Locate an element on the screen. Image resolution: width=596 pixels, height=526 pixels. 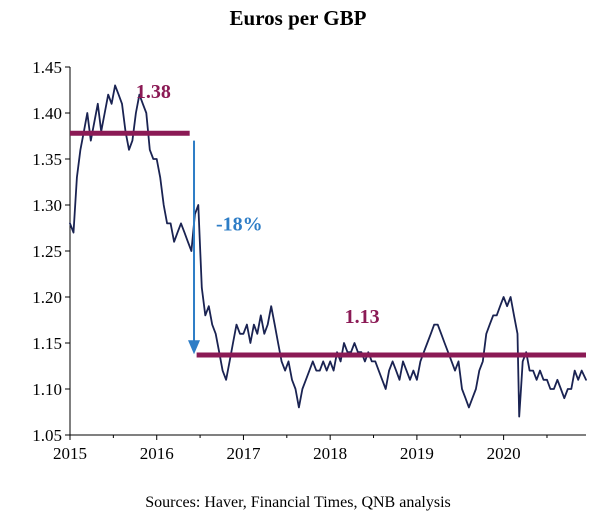
y-tick-label: 1.35 is located at coordinates (47, 159).